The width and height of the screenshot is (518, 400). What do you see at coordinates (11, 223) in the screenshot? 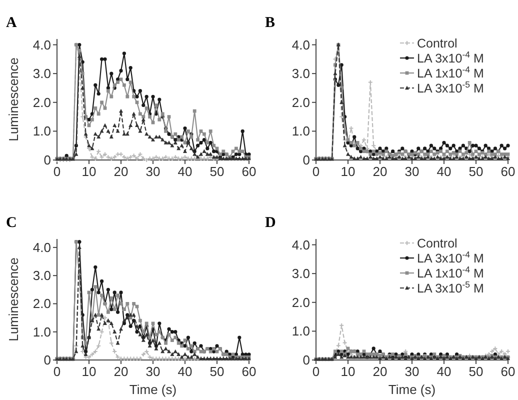
I see `chart-title: C` at bounding box center [11, 223].